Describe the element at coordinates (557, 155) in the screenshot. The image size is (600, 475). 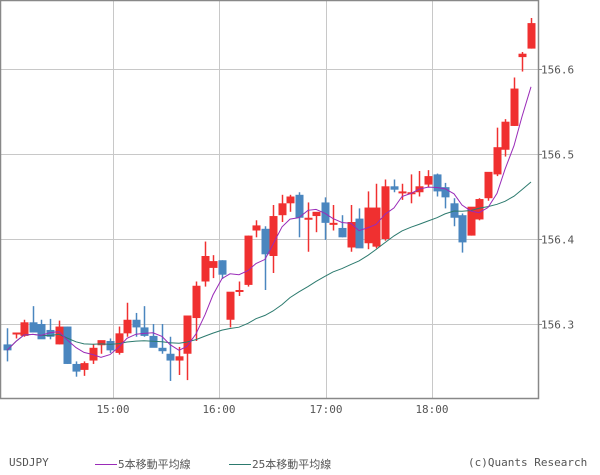
I see `y-tick-label: 156.5` at that location.